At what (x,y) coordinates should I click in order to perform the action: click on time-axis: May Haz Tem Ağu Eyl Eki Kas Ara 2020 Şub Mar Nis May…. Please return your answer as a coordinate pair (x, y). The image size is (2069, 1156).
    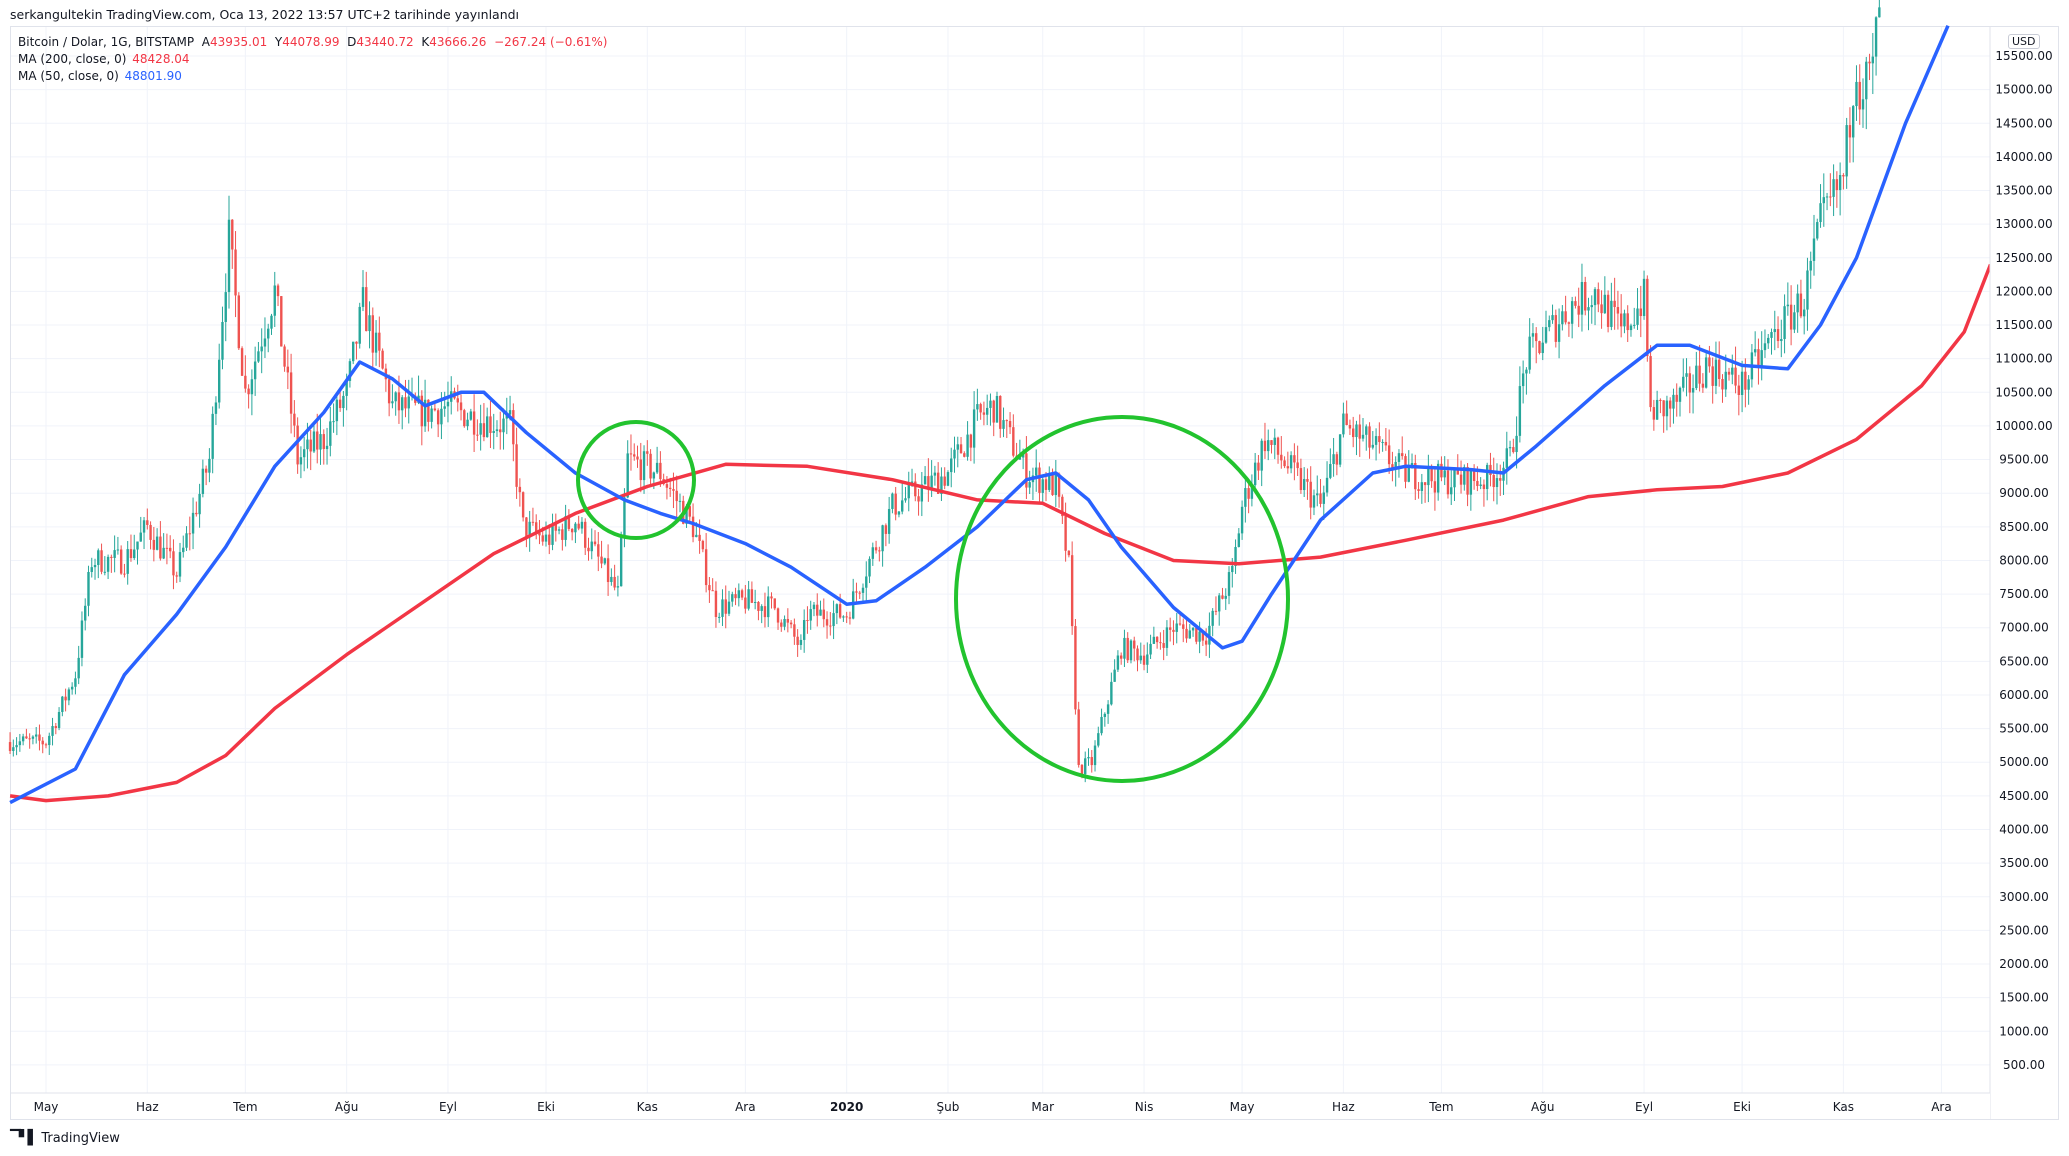
    Looking at the image, I should click on (993, 1107).